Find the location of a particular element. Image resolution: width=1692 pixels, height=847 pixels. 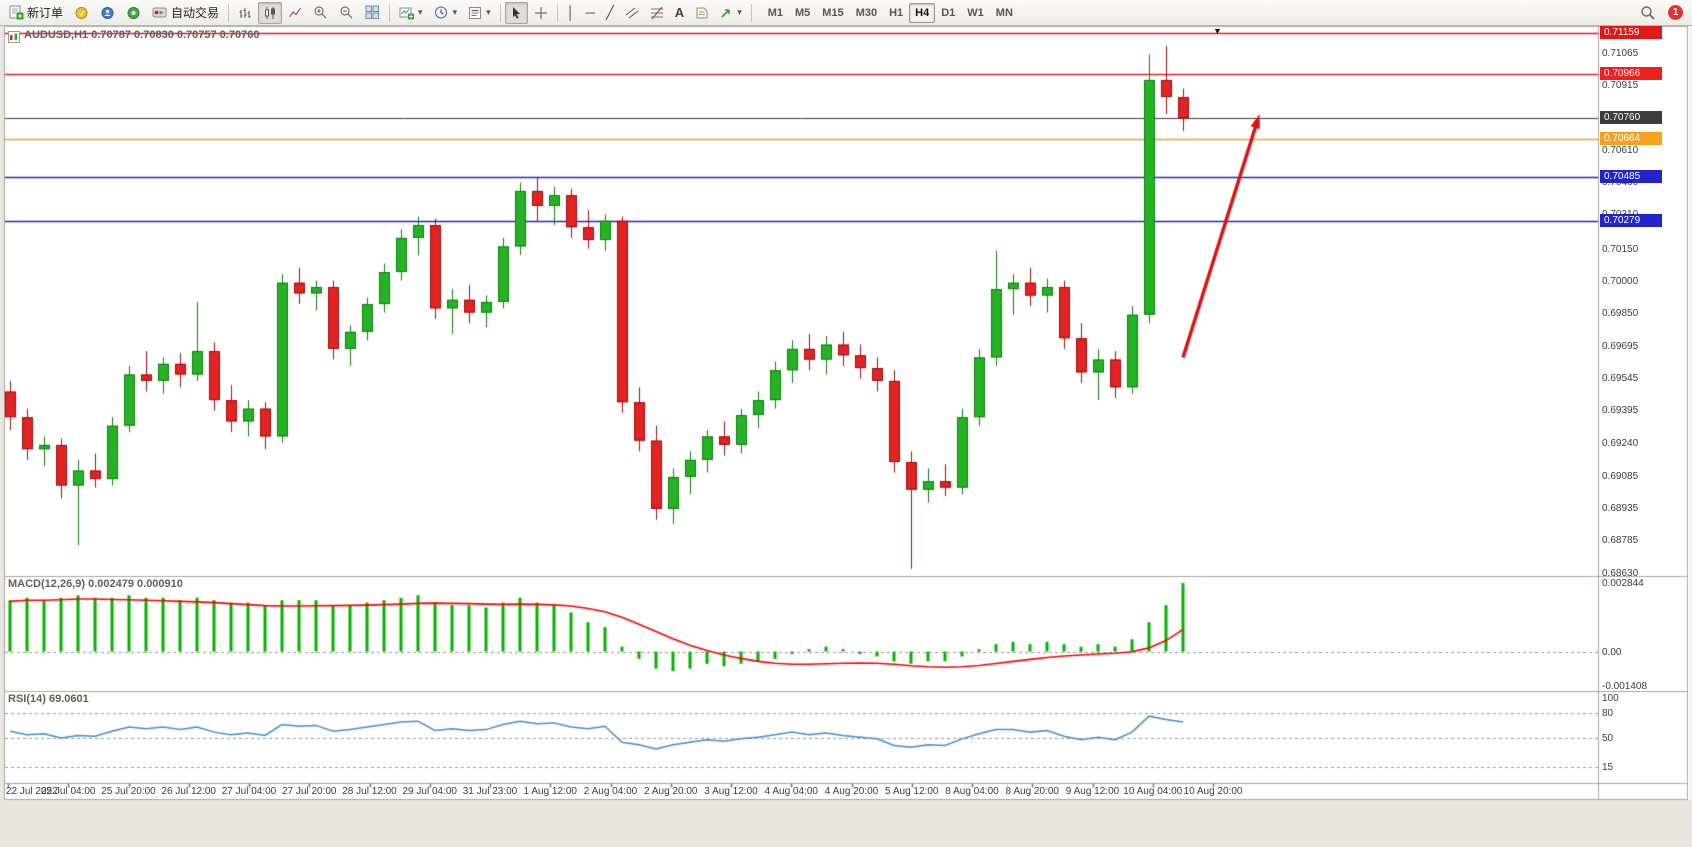

auto-trading-button: 自动交易 is located at coordinates (185, 13).